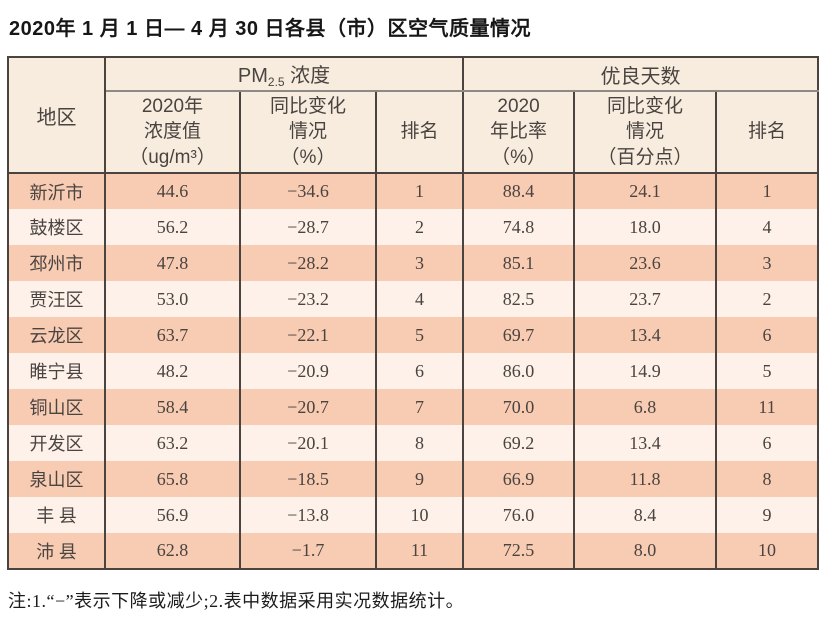 The image size is (825, 621). What do you see at coordinates (645, 263) in the screenshot?
I see `cell-ratio-change: 23.6` at bounding box center [645, 263].